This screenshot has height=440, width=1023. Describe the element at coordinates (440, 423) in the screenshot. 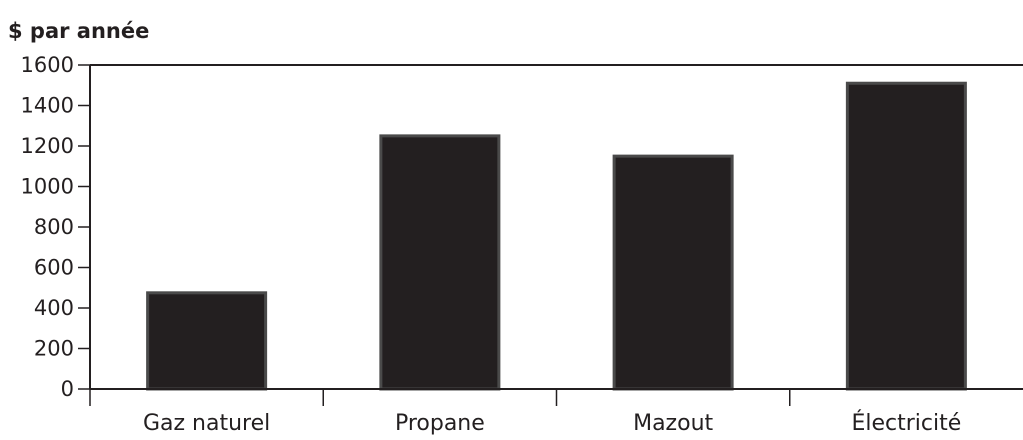

I see `x-category-label: Propane` at that location.